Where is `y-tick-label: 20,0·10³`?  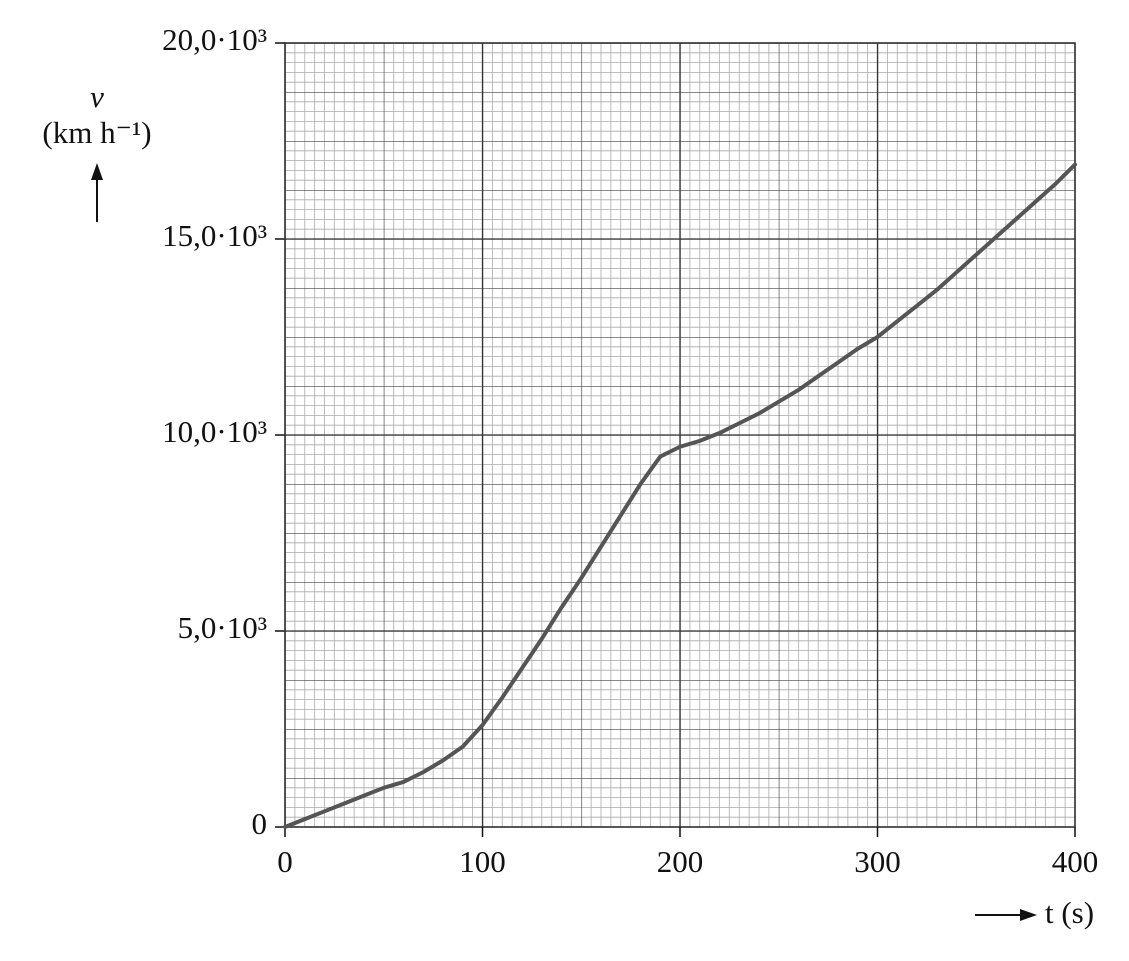
y-tick-label: 20,0·10³ is located at coordinates (214, 39).